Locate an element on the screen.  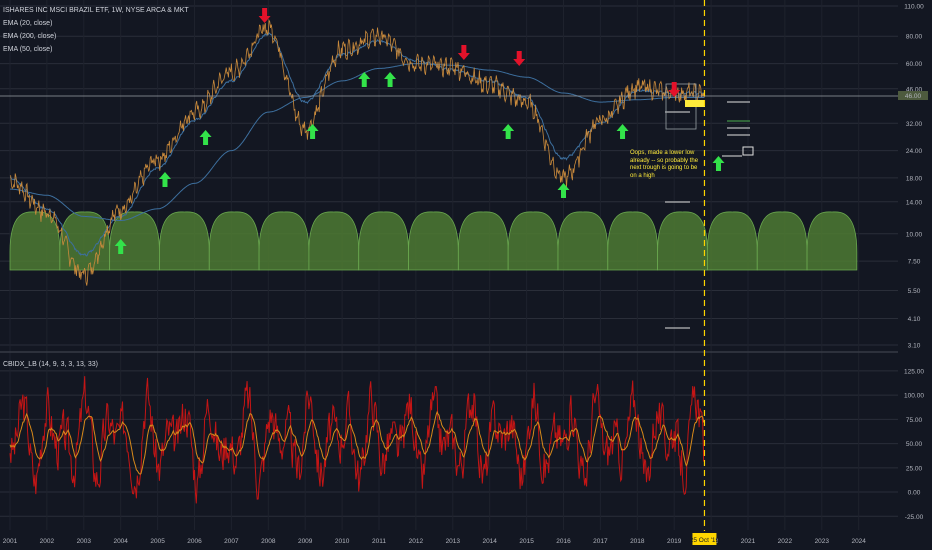
indicator-legend: CBIDX_LB (14, 9, 3, 3, 13, 33) is located at coordinates (50, 364).